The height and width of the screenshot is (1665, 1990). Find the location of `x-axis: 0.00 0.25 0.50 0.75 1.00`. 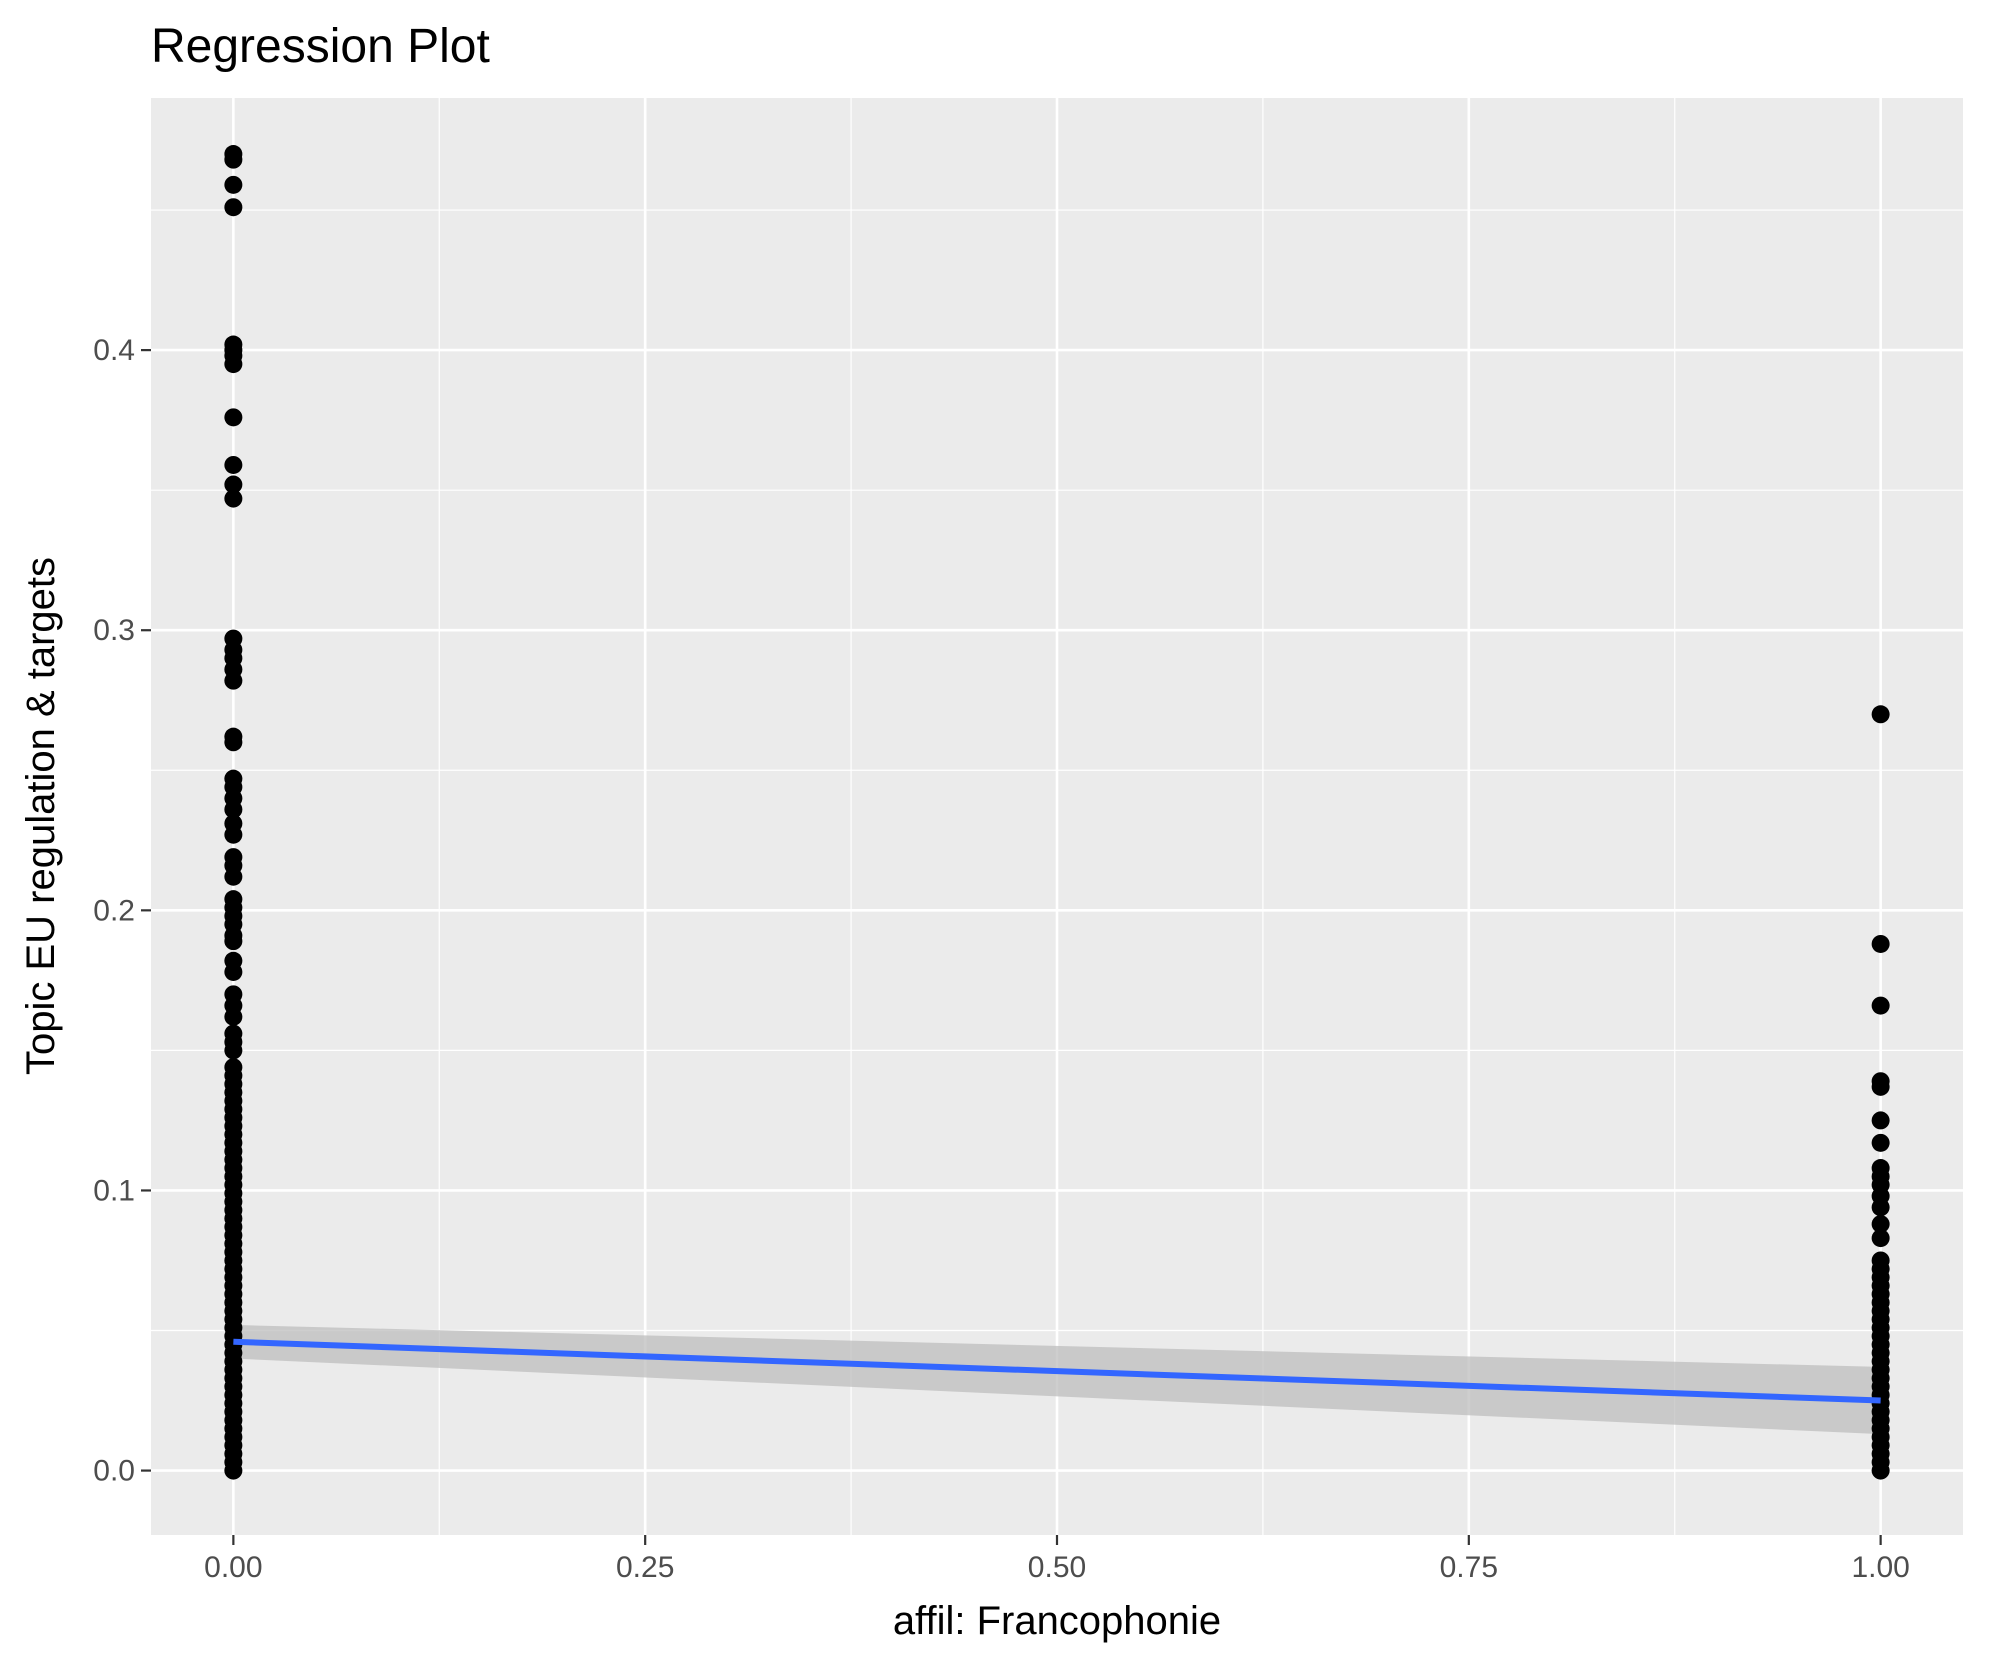

x-axis: 0.00 0.25 0.50 0.75 1.00 is located at coordinates (1057, 1559).